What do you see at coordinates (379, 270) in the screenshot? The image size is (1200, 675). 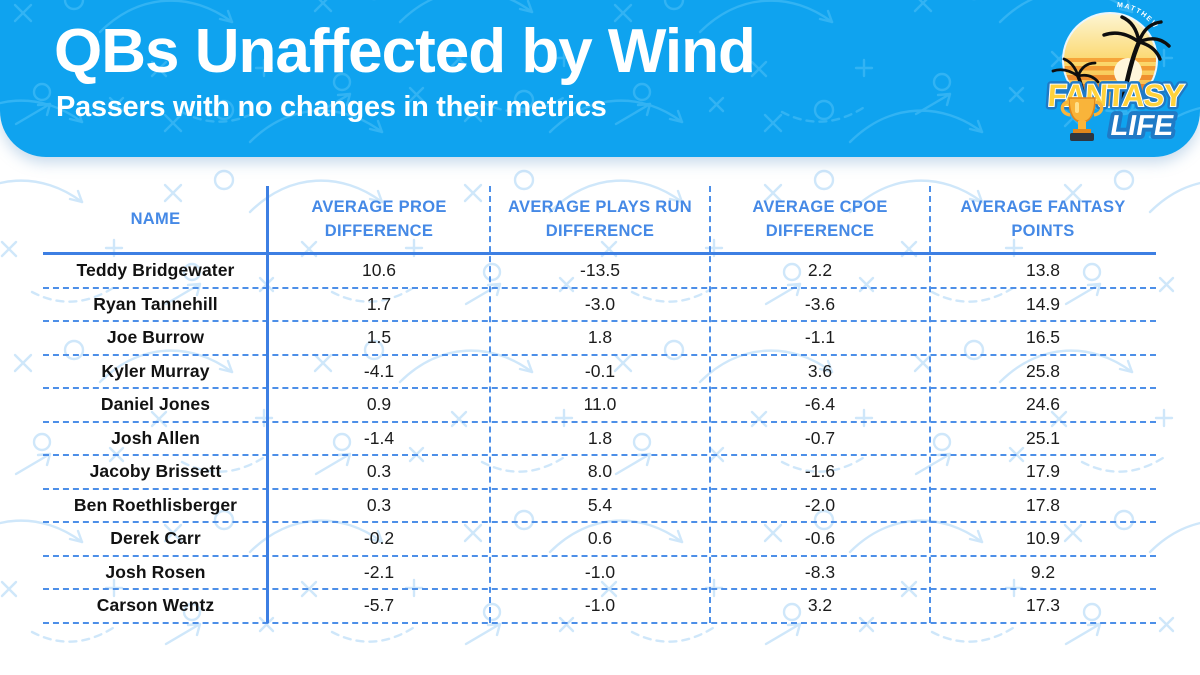 I see `proe-diff: 10.6` at bounding box center [379, 270].